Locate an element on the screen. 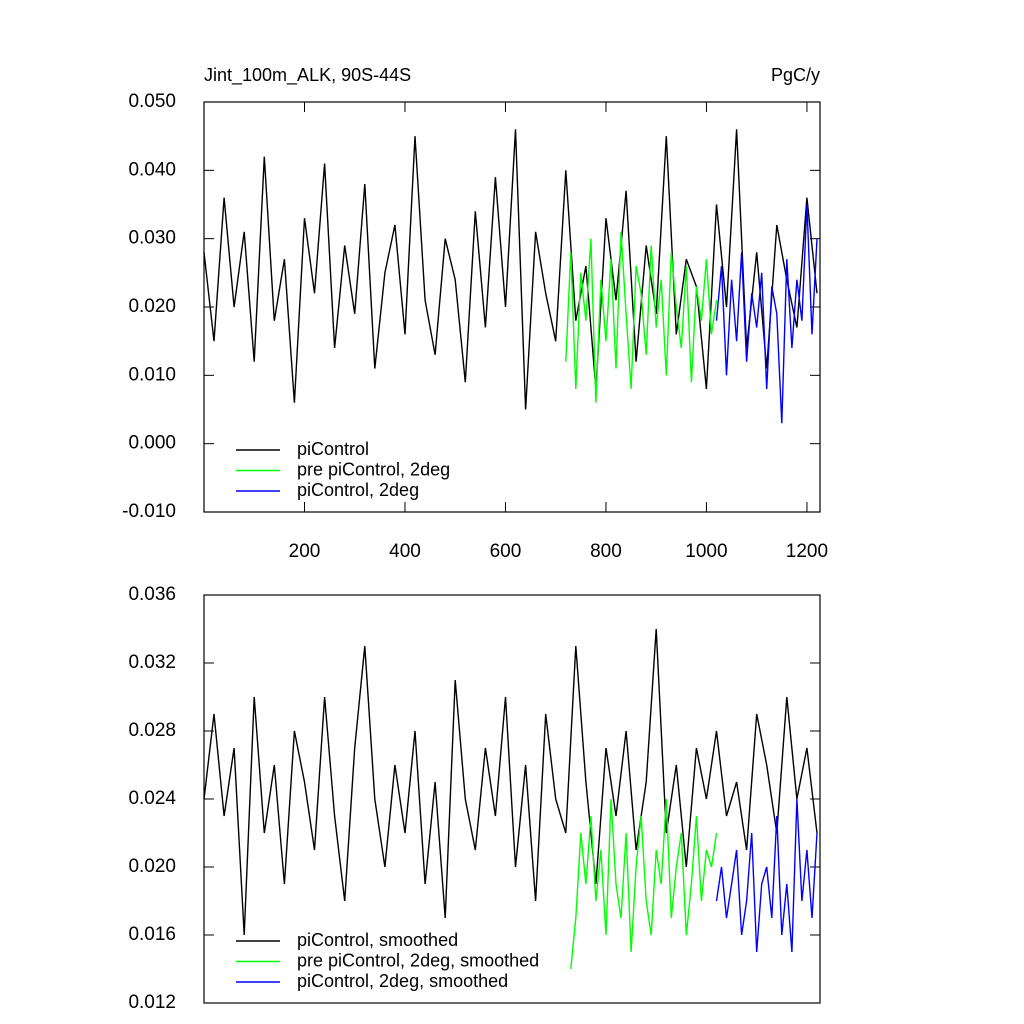 This screenshot has height=1024, width=1024. y-tick-label: -0.010 is located at coordinates (149, 511).